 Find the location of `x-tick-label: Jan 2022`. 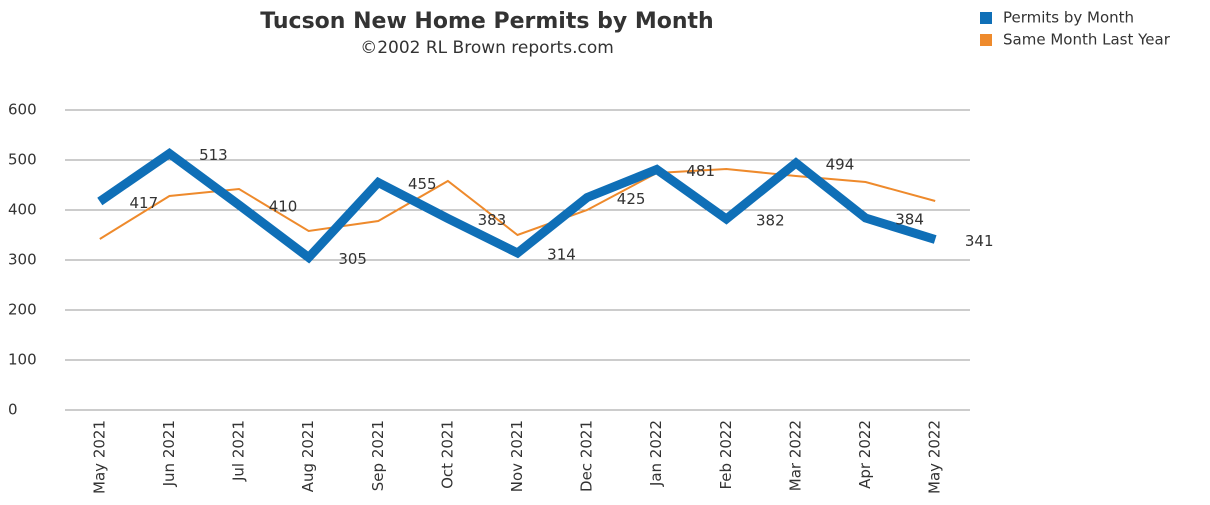

x-tick-label: Jan 2022 is located at coordinates (656, 453).